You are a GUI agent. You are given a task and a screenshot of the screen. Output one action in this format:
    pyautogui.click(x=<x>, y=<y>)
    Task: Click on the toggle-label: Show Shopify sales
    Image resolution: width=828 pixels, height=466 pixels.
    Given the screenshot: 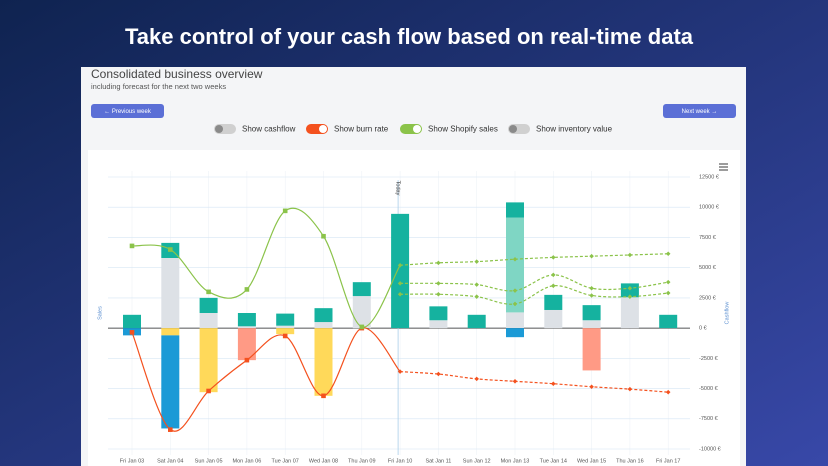 What is the action you would take?
    pyautogui.click(x=463, y=129)
    